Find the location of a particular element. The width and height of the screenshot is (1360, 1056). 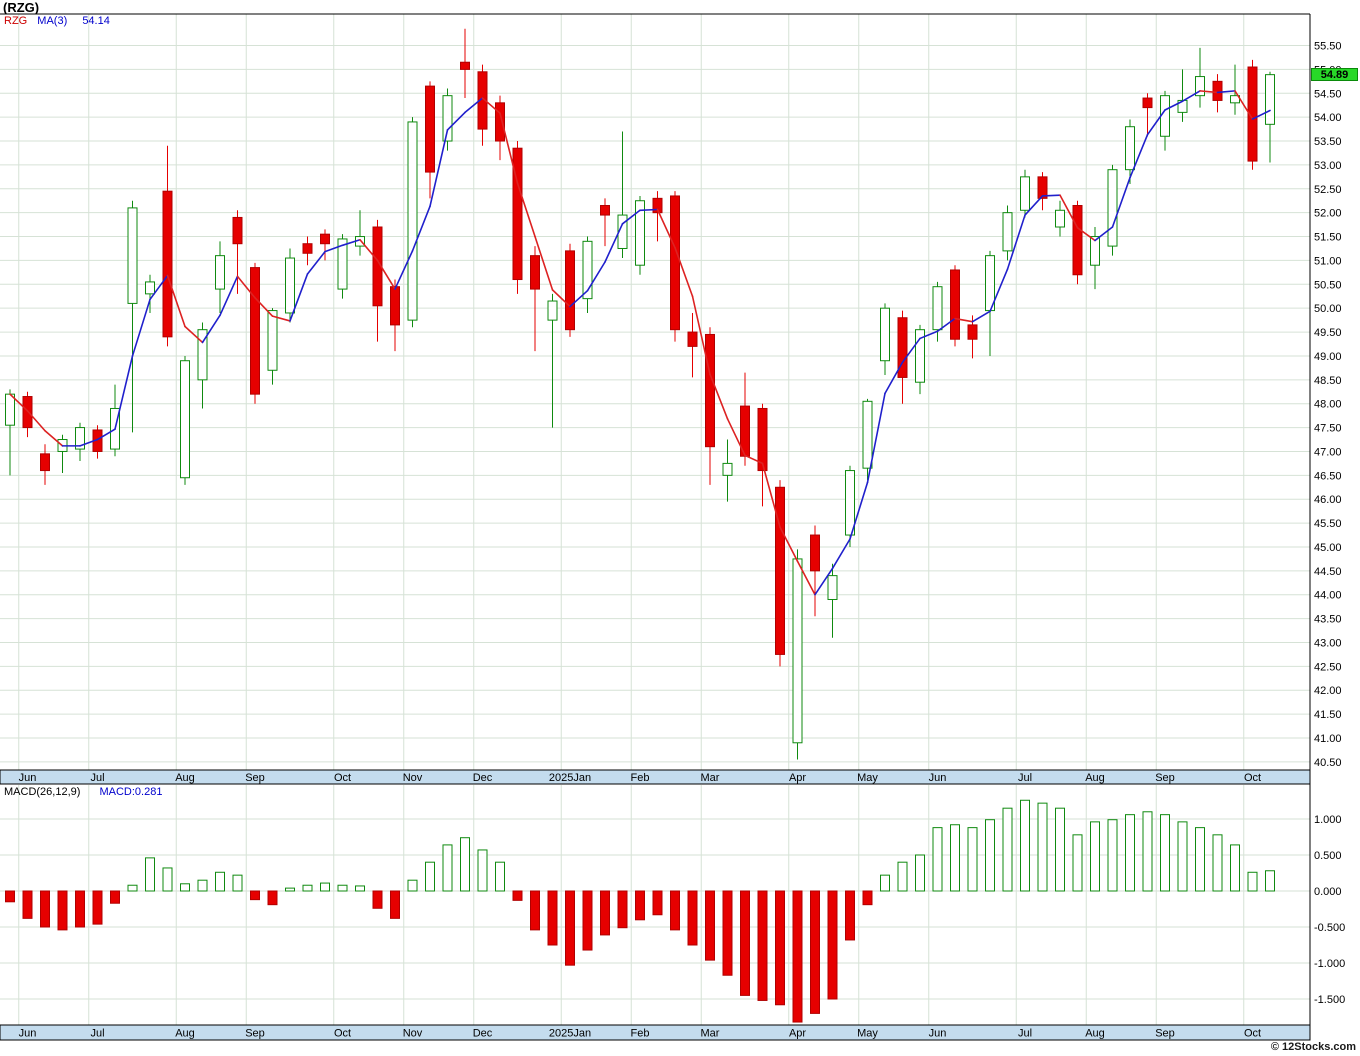

macd-axis-label: -1.000 is located at coordinates (1329, 964).